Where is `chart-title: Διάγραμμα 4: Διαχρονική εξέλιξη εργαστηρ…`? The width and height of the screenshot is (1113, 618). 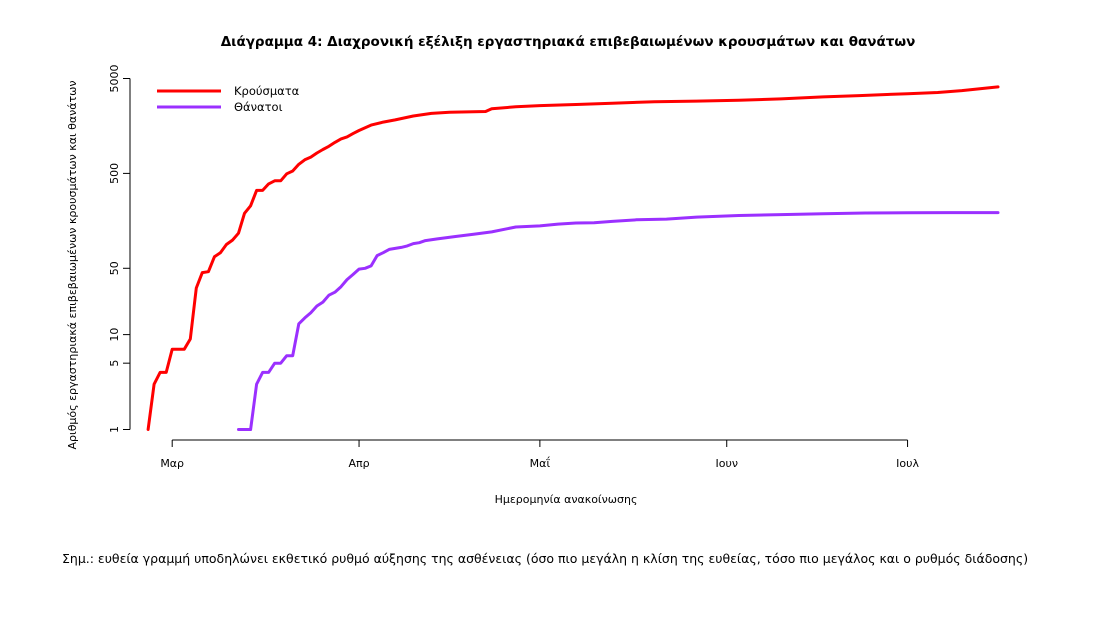 chart-title: Διάγραμμα 4: Διαχρονική εξέλιξη εργαστηρ… is located at coordinates (568, 42).